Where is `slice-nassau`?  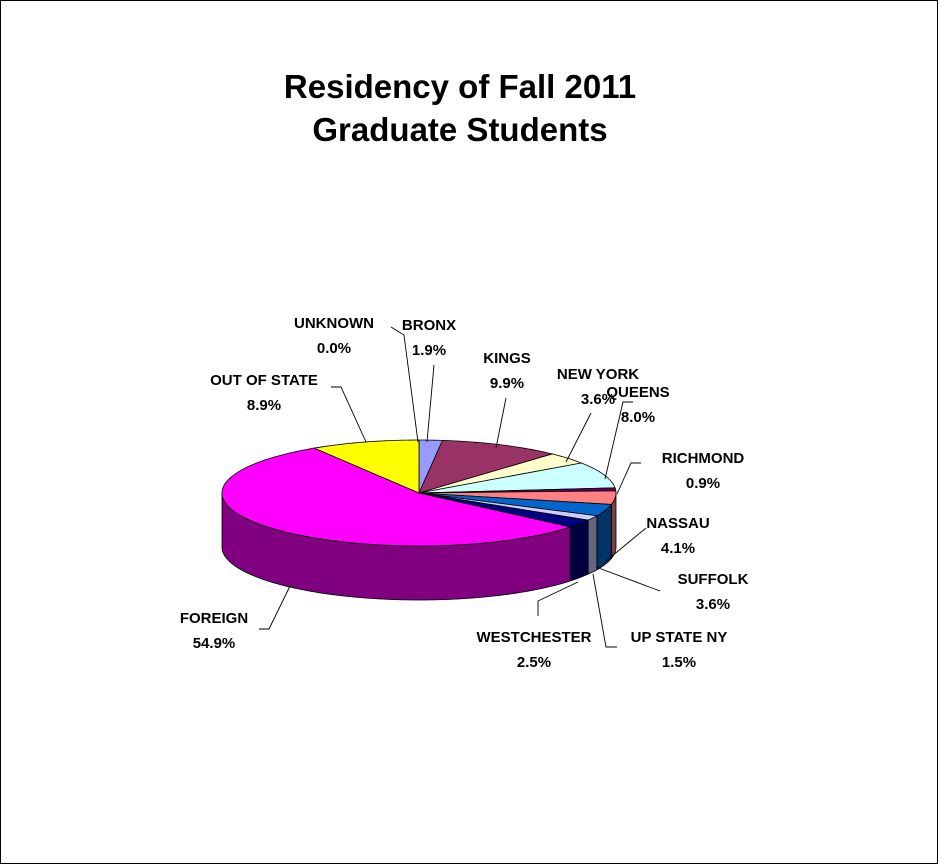 slice-nassau is located at coordinates (517, 497).